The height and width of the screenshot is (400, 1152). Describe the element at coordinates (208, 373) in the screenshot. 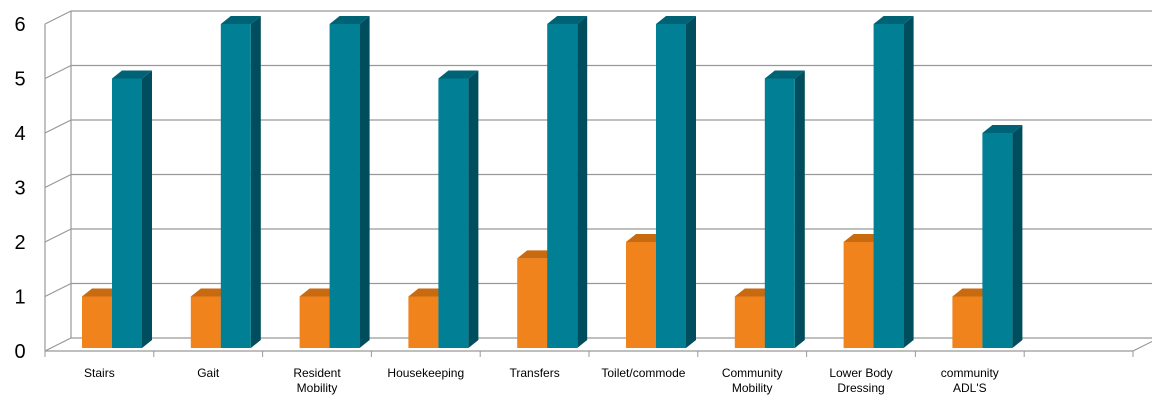

I see `x-tick-label: Gait` at that location.